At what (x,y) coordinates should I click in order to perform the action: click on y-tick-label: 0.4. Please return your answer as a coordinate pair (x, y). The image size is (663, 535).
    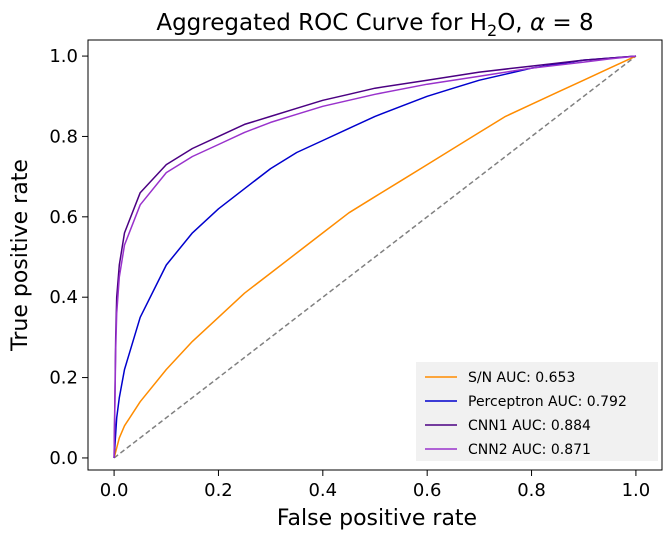
    Looking at the image, I should click on (63, 297).